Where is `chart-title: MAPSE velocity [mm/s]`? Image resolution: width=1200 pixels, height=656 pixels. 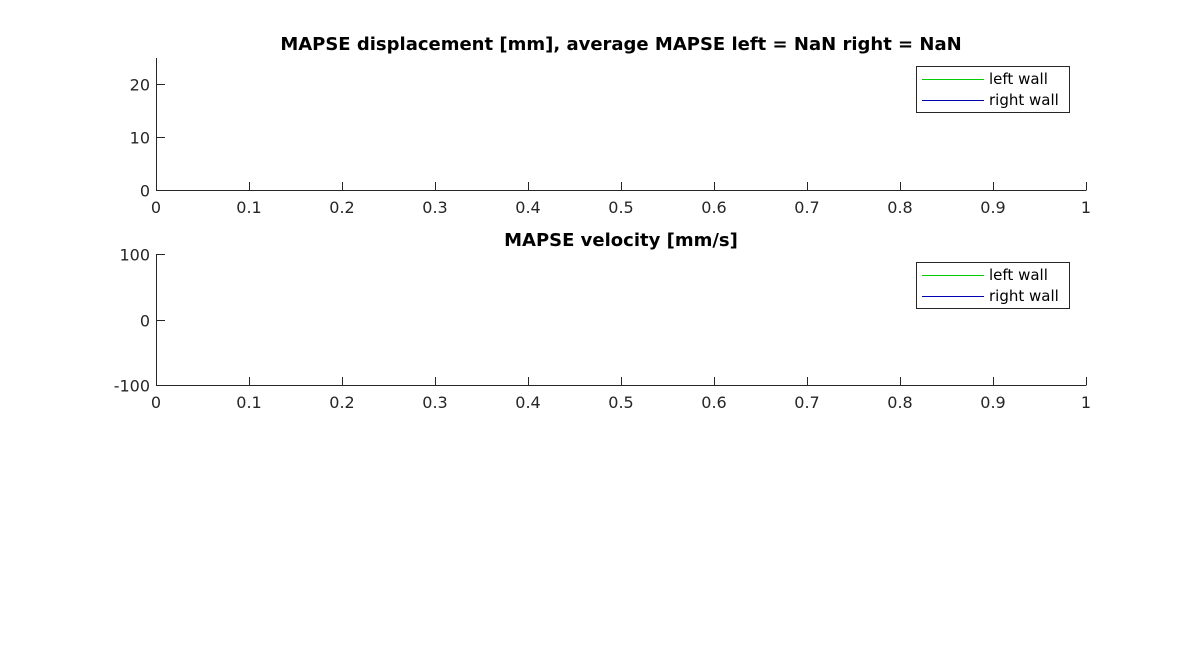 chart-title: MAPSE velocity [mm/s] is located at coordinates (621, 240).